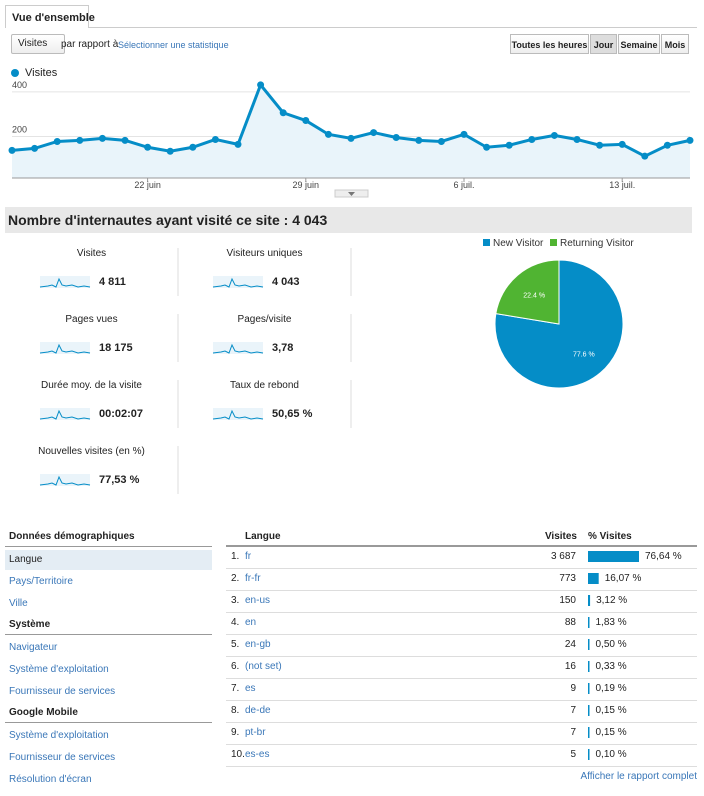 This screenshot has height=796, width=704. What do you see at coordinates (573, 688) in the screenshot?
I see `row-visits: 9` at bounding box center [573, 688].